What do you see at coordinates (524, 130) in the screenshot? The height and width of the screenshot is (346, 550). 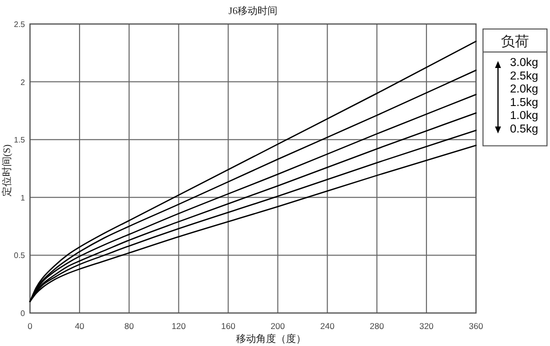 I see `legend-label: 0.5kg` at bounding box center [524, 130].